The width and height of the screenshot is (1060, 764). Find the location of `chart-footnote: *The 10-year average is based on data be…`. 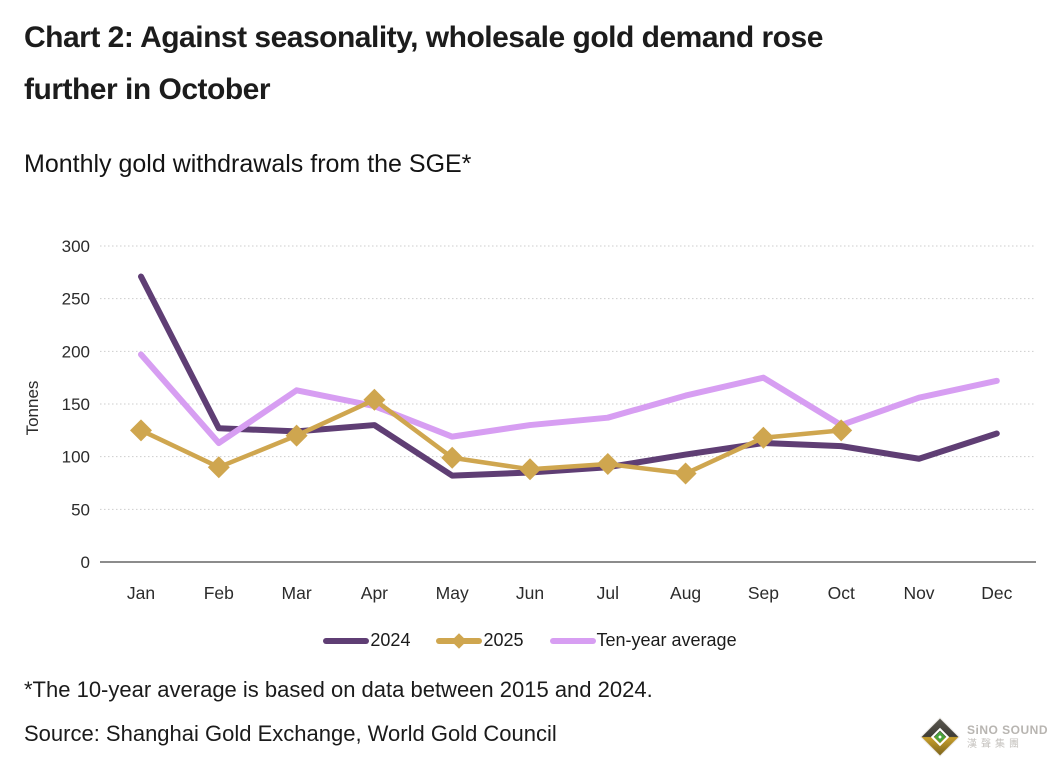

chart-footnote: *The 10-year average is based on data be… is located at coordinates (338, 689).